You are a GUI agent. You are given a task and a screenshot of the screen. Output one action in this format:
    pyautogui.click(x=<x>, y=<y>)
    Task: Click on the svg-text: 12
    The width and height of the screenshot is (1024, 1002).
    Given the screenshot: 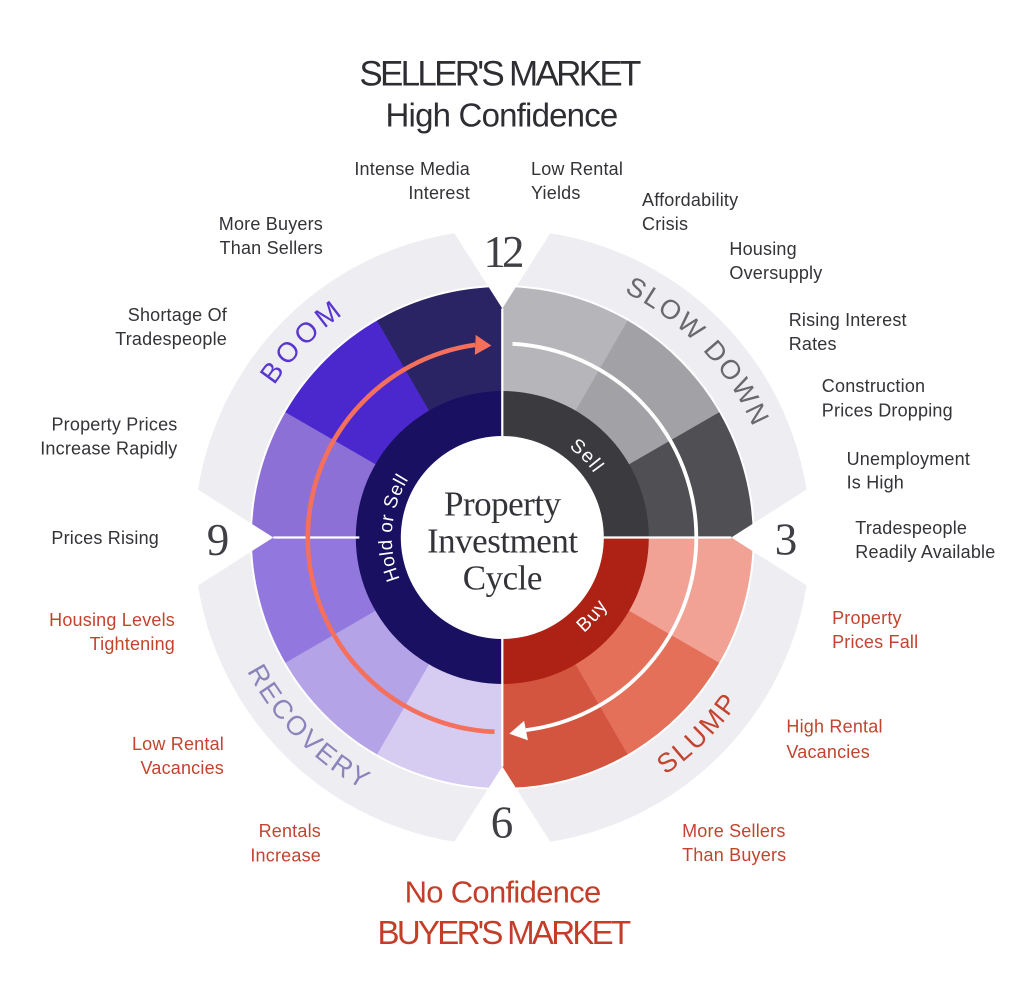 What is the action you would take?
    pyautogui.click(x=504, y=252)
    